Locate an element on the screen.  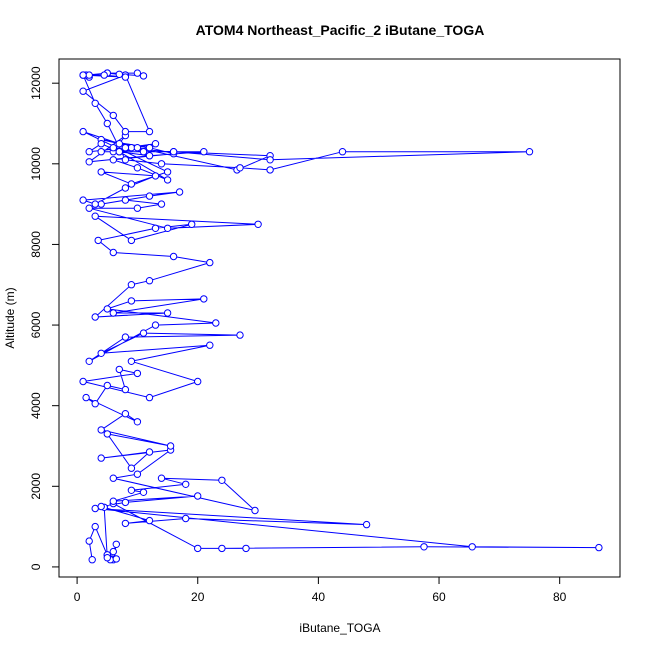
y-tick-label: 0 is located at coordinates (36, 566).